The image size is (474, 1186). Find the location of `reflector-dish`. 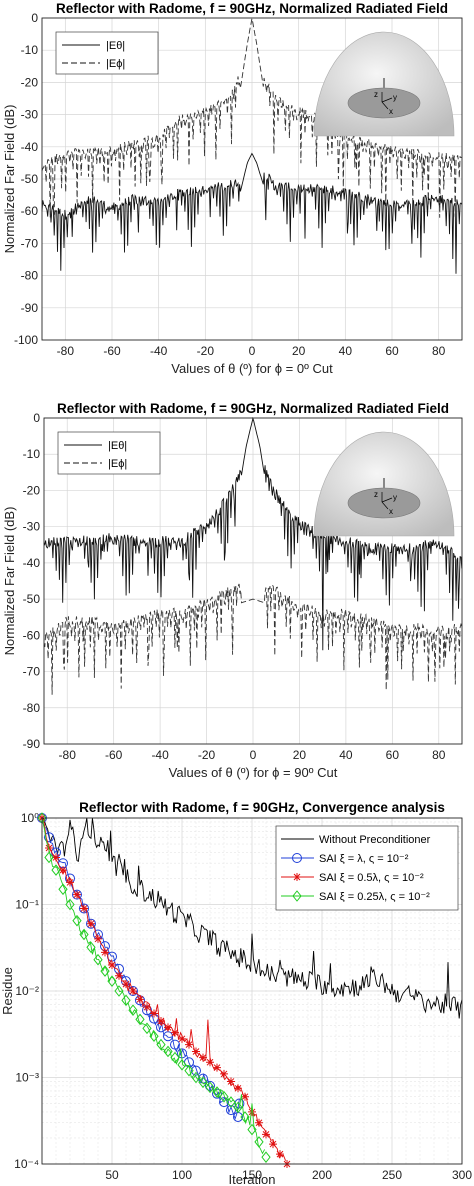

reflector-dish is located at coordinates (384, 103).